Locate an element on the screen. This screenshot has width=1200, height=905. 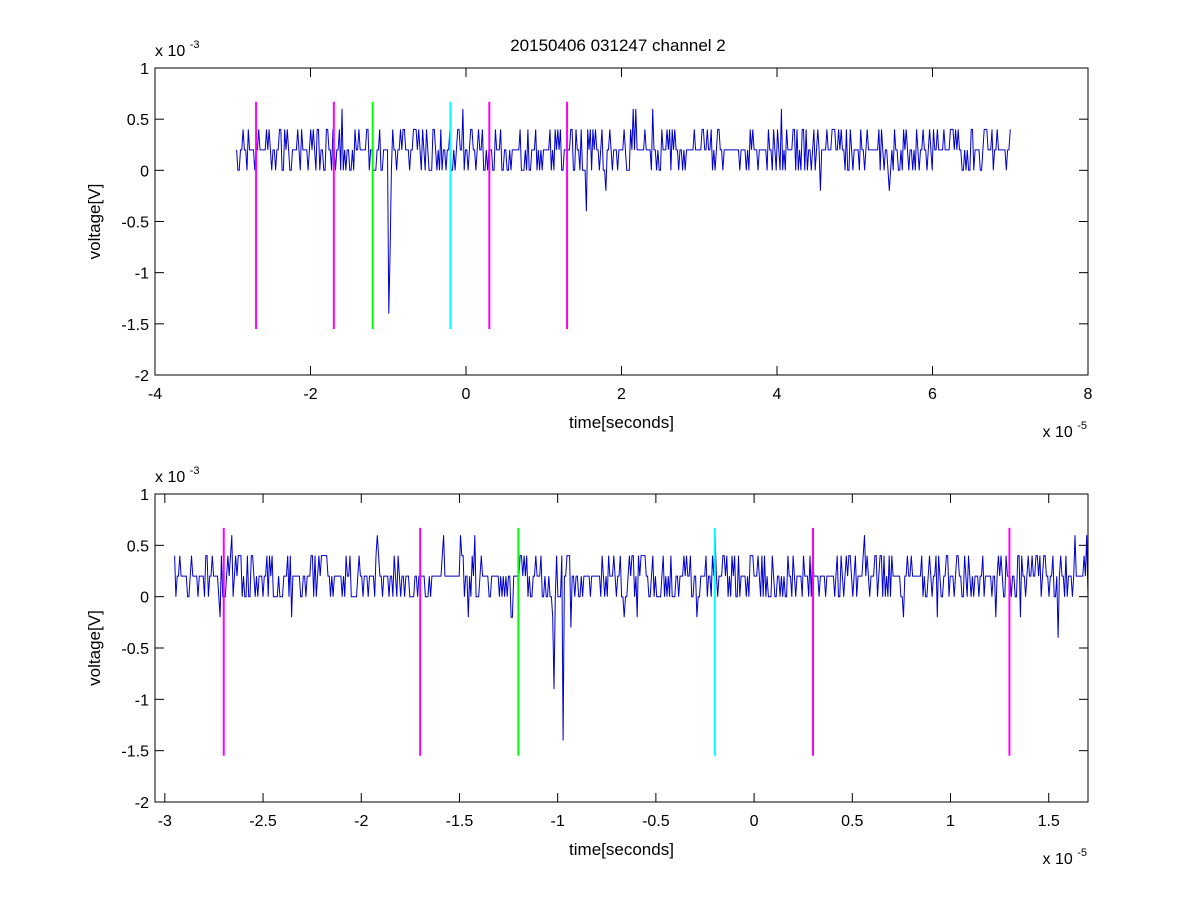
x-tick-label: 2 is located at coordinates (621, 394).